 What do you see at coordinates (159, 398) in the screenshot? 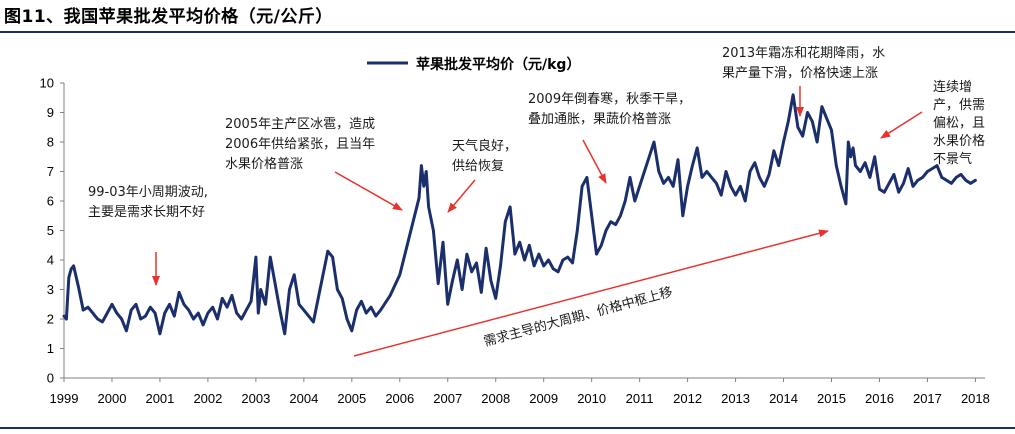
I see `x-tick-label: 2001` at bounding box center [159, 398].